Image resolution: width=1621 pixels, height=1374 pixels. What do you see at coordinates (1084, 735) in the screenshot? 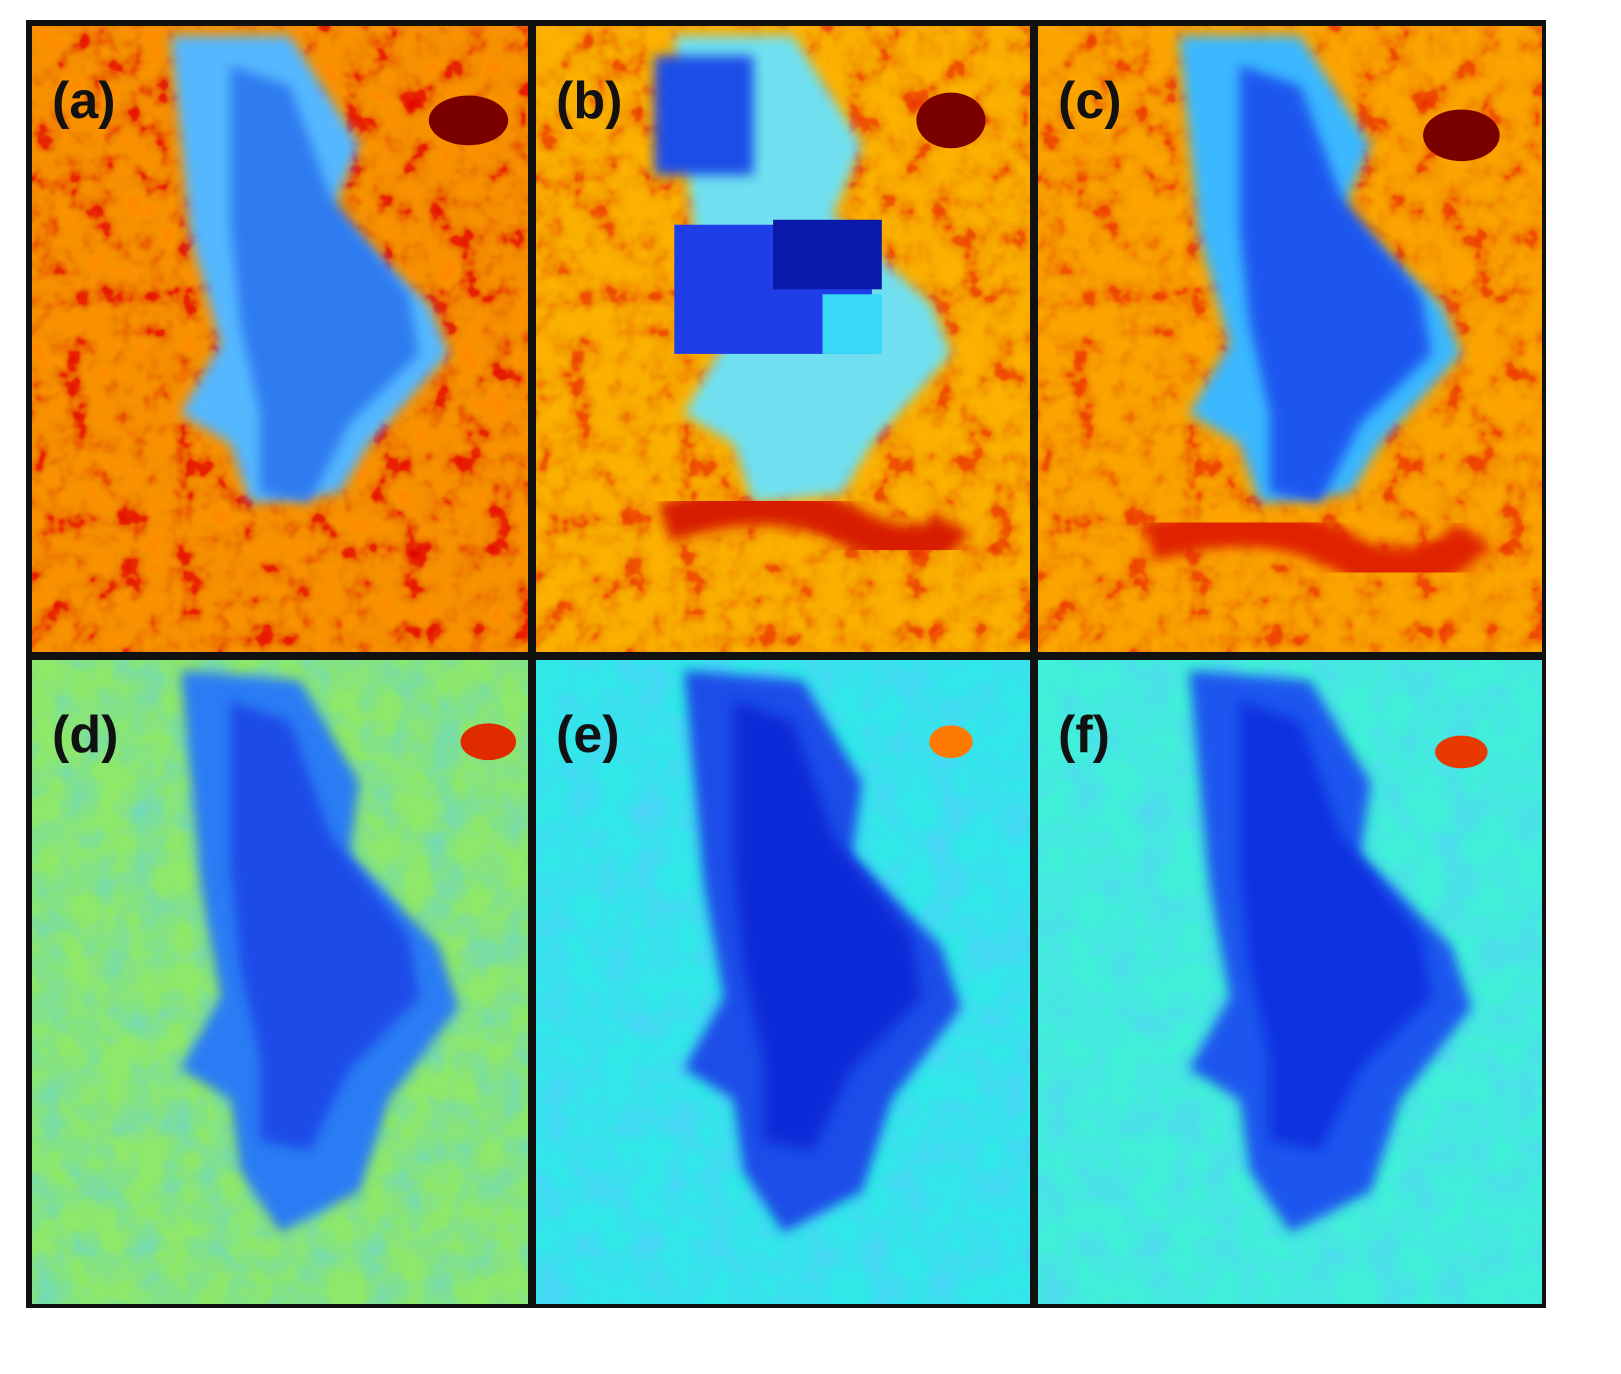
I see `panel-label: (f)` at bounding box center [1084, 735].